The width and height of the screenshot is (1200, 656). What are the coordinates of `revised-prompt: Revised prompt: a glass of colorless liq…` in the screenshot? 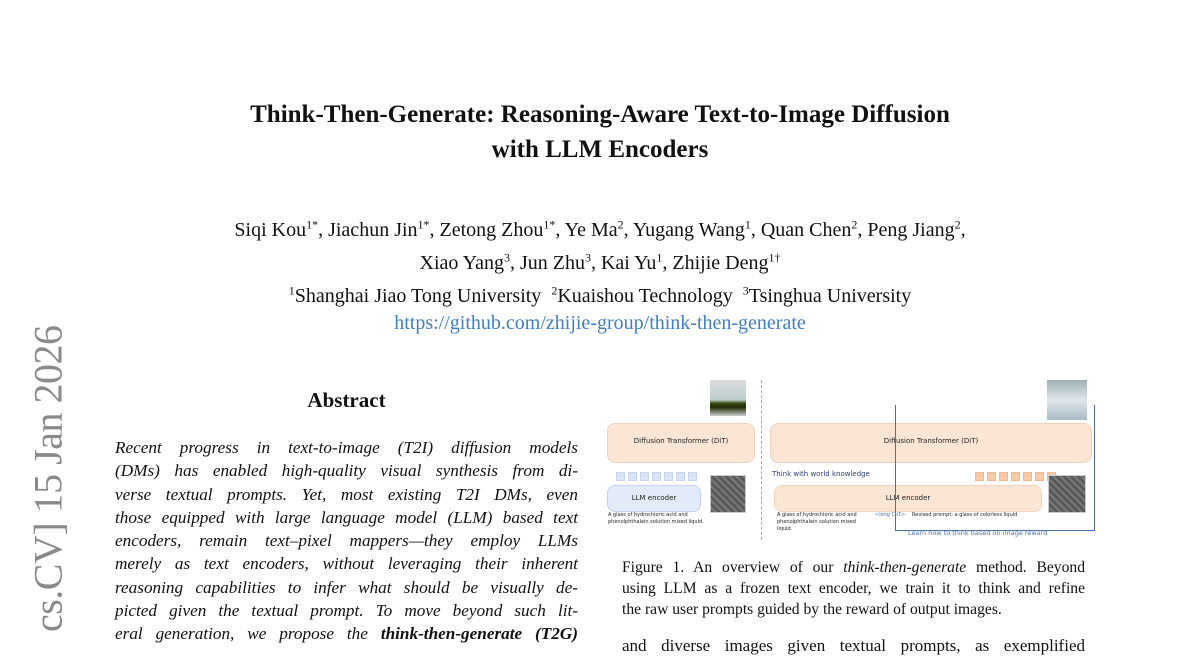 It's located at (965, 515).